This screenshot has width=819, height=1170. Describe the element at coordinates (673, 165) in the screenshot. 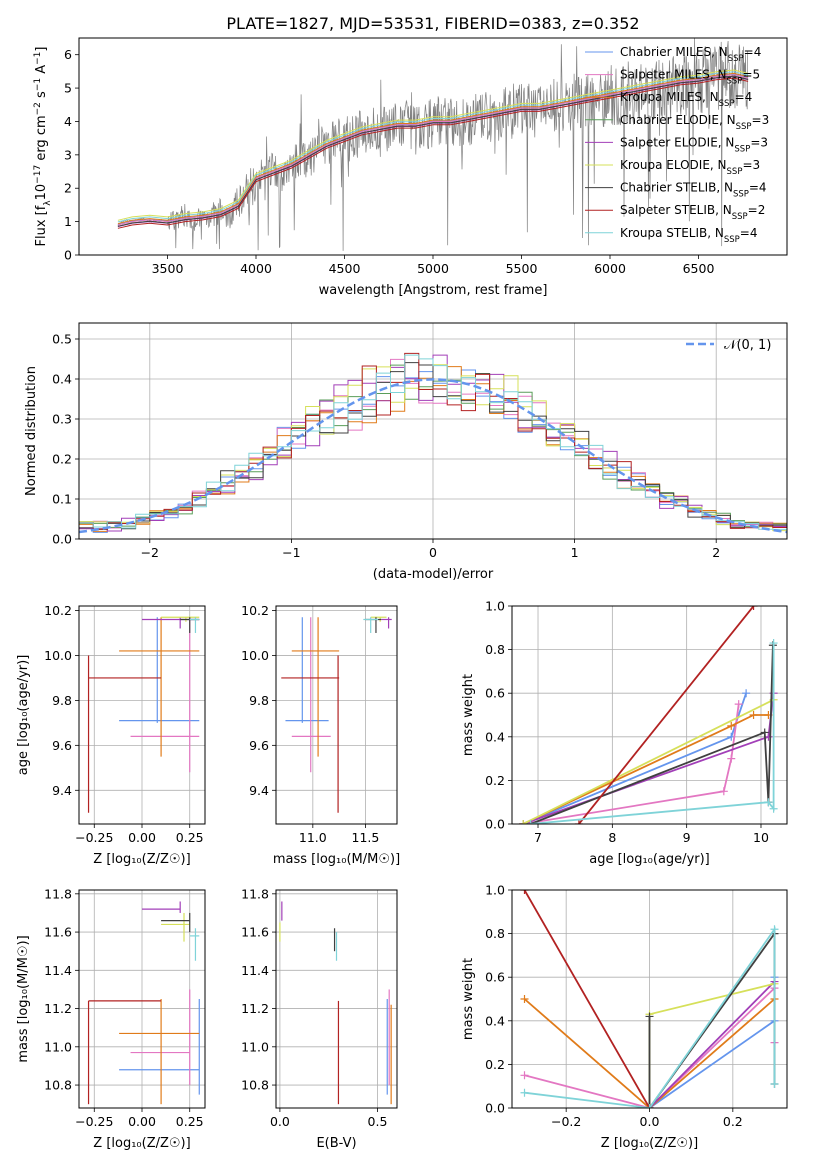

I see `legend-text: Kroupa ELODIE, N` at that location.